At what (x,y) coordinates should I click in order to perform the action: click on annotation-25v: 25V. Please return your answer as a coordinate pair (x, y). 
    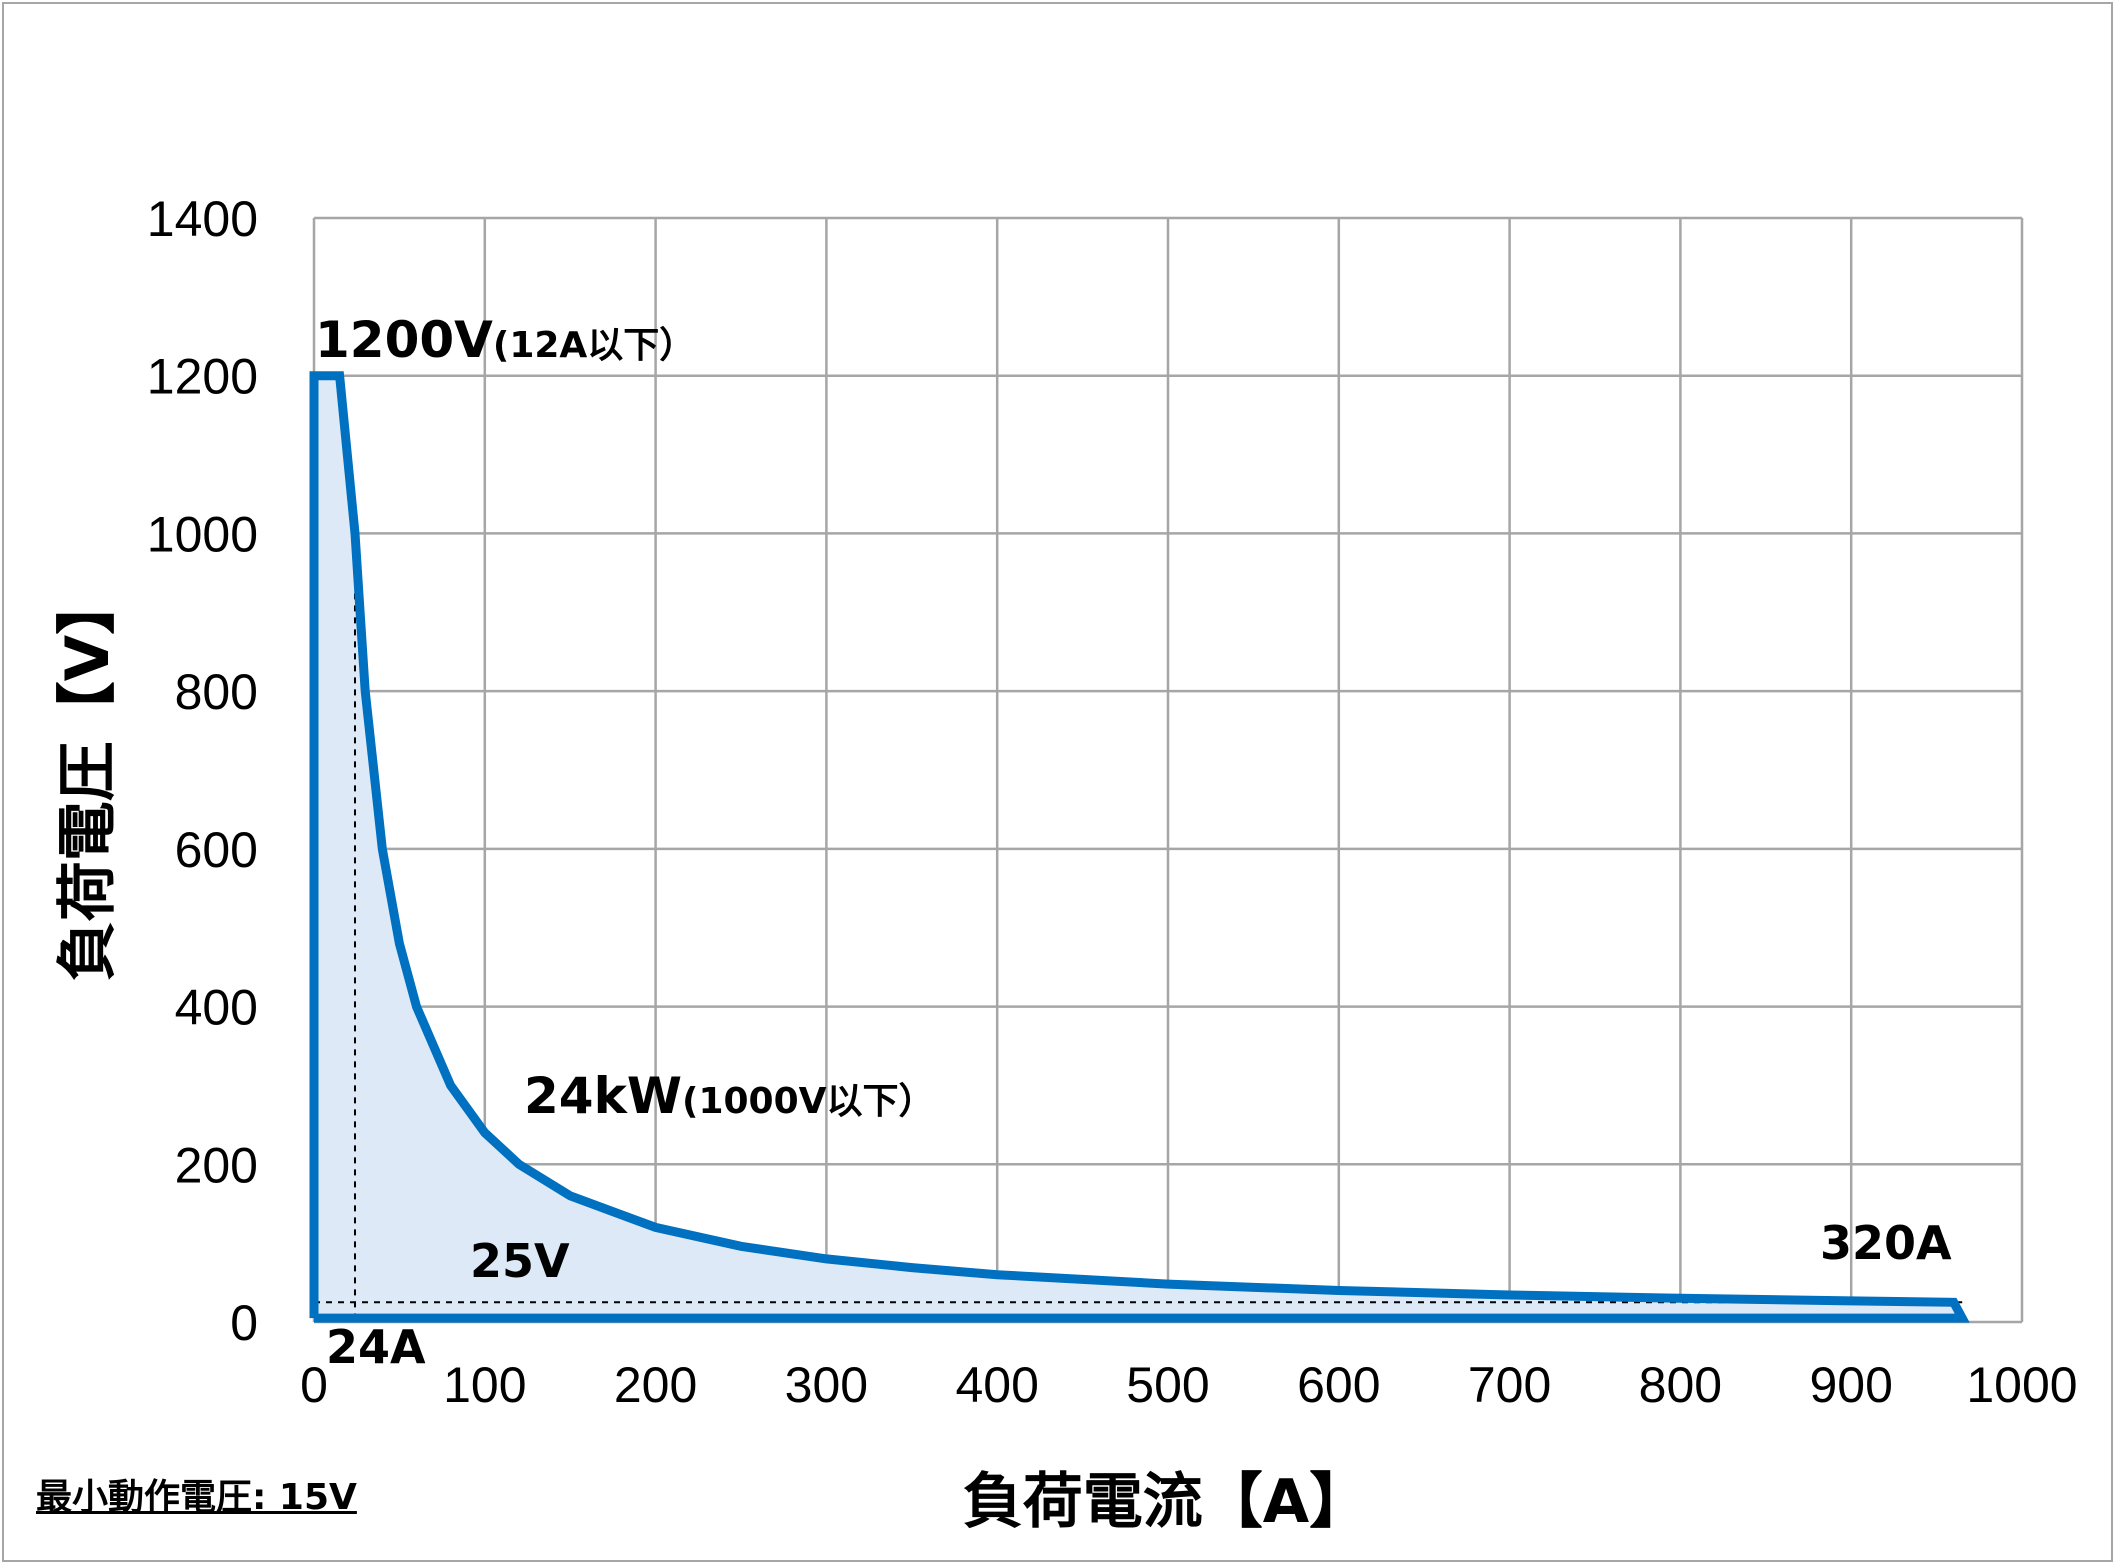
    Looking at the image, I should click on (520, 1261).